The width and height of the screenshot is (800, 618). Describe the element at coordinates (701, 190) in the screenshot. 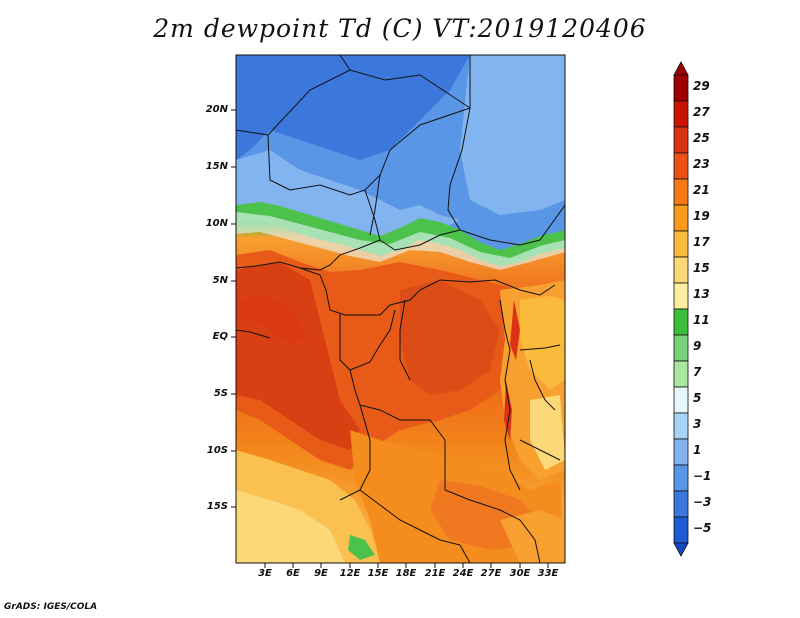

I see `colorbar-label: 21` at that location.